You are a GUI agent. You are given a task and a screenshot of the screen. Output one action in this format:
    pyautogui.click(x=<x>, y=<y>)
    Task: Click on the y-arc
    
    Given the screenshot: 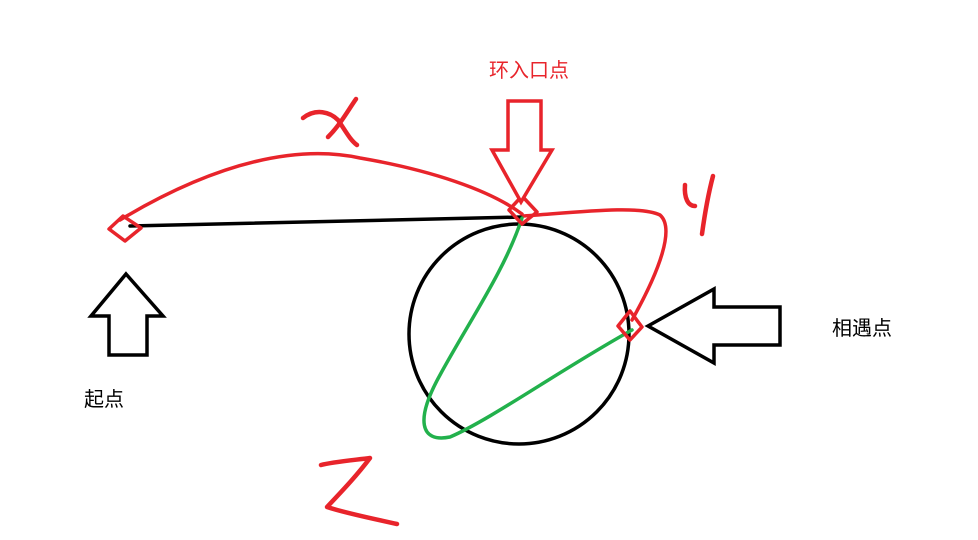 What is the action you would take?
    pyautogui.click(x=595, y=265)
    